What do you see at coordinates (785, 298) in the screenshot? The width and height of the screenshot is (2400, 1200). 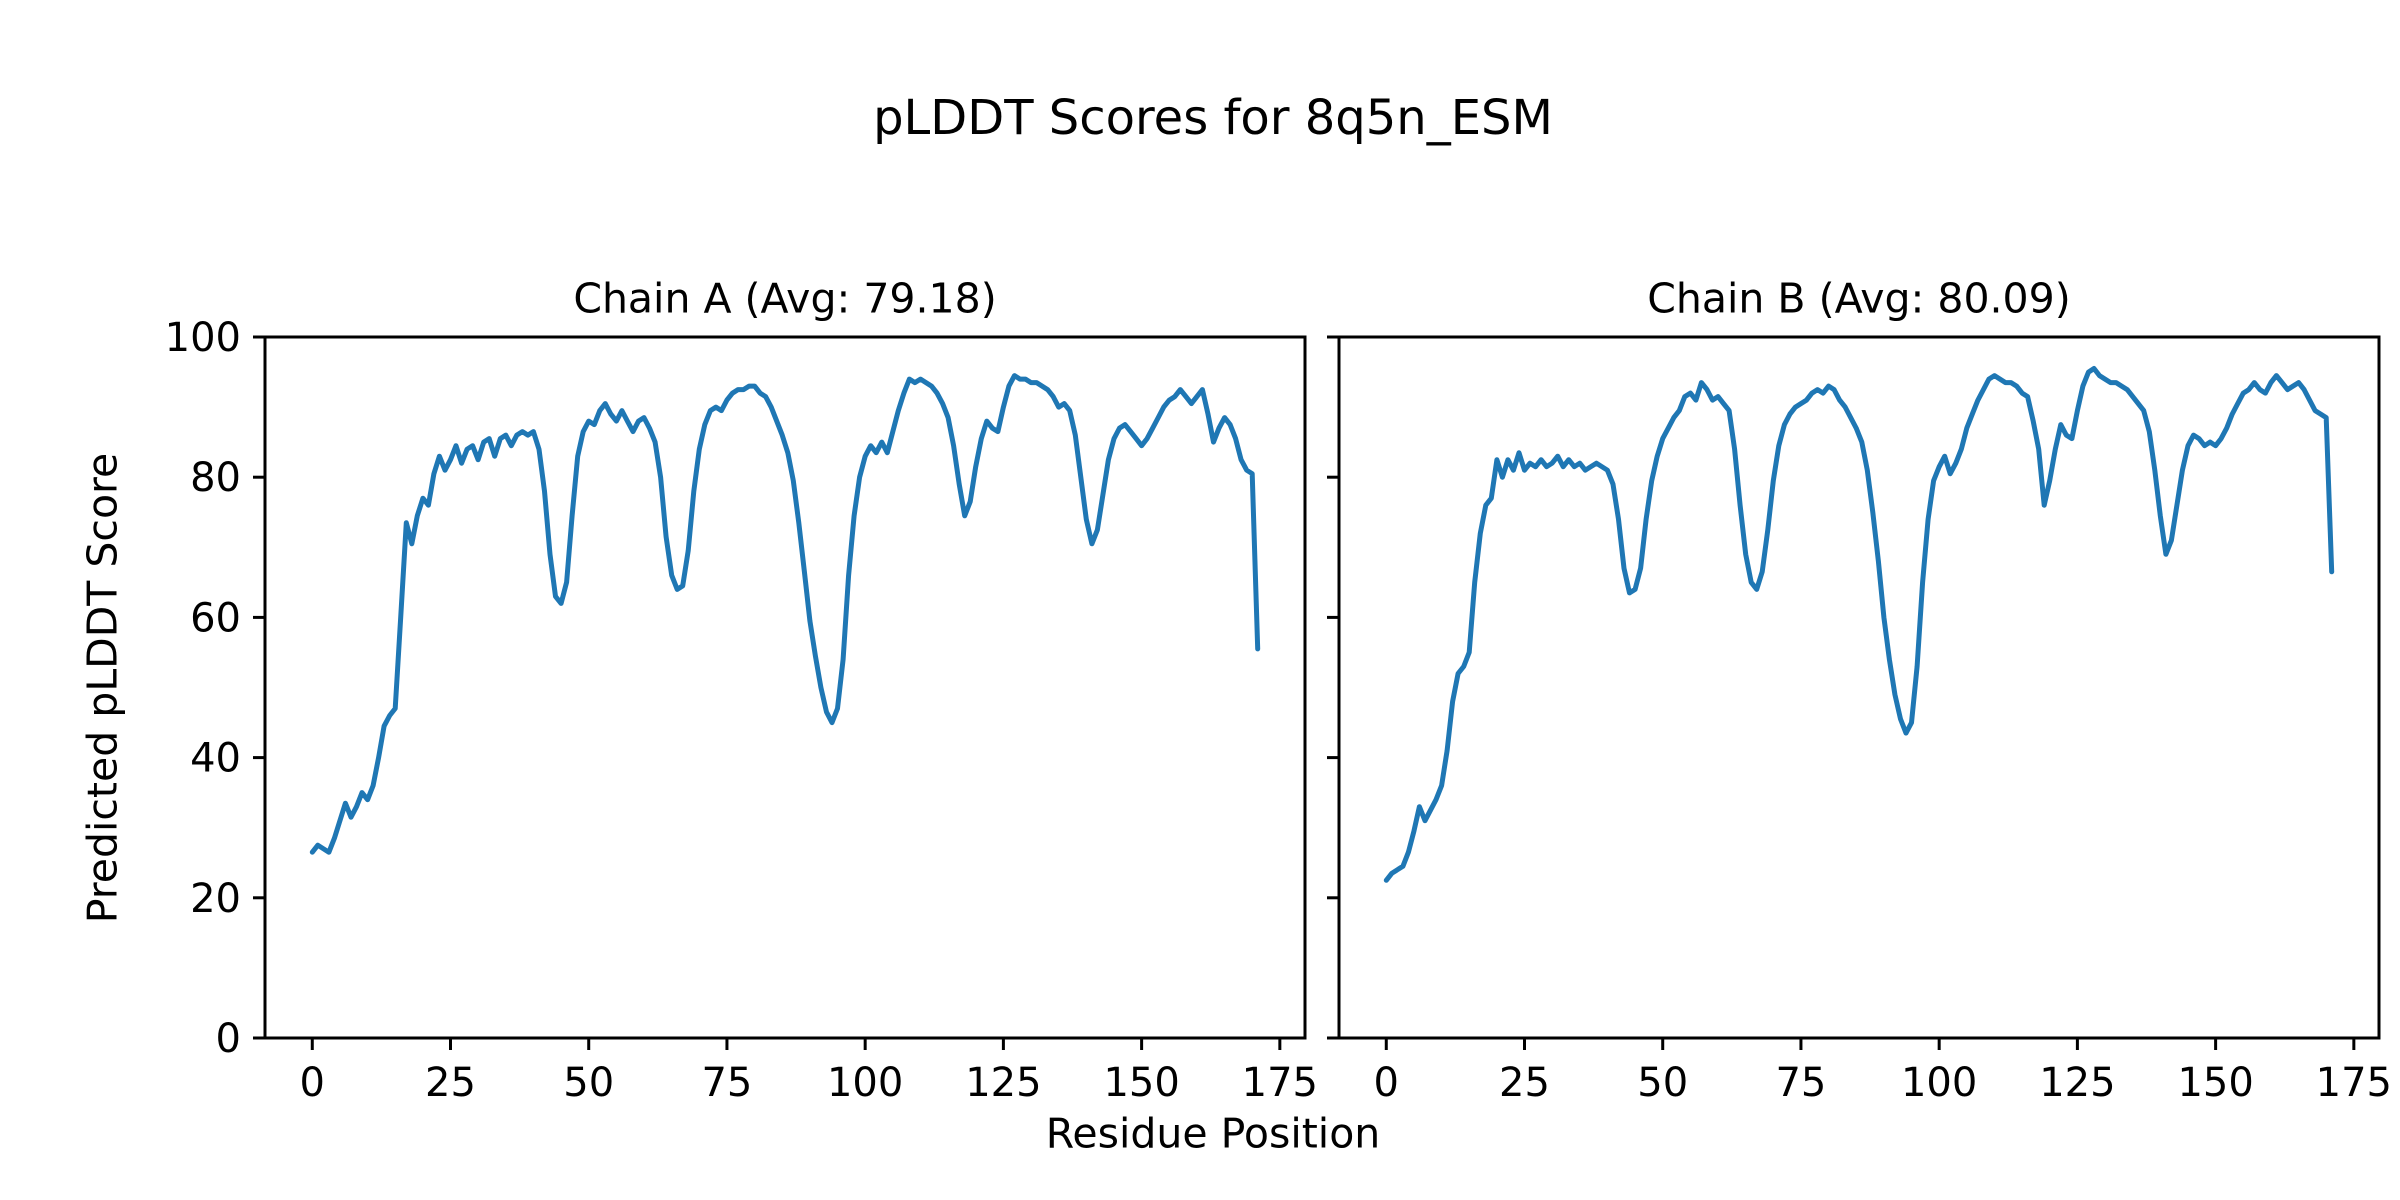 I see `chain-a-title: Chain A (Avg: 79.18)` at bounding box center [785, 298].